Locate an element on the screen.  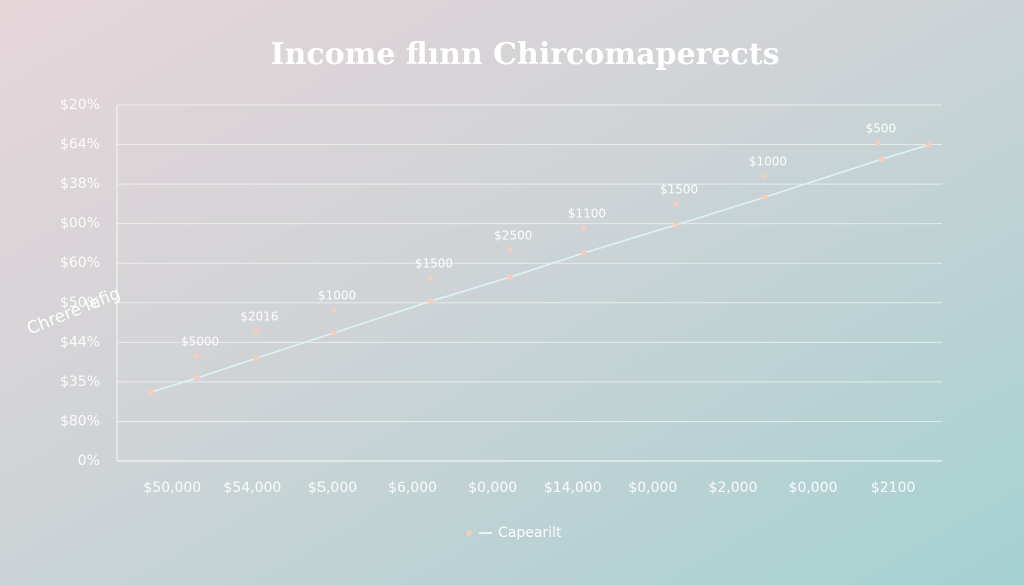
x-tick-label: $6,000 is located at coordinates (412, 488).